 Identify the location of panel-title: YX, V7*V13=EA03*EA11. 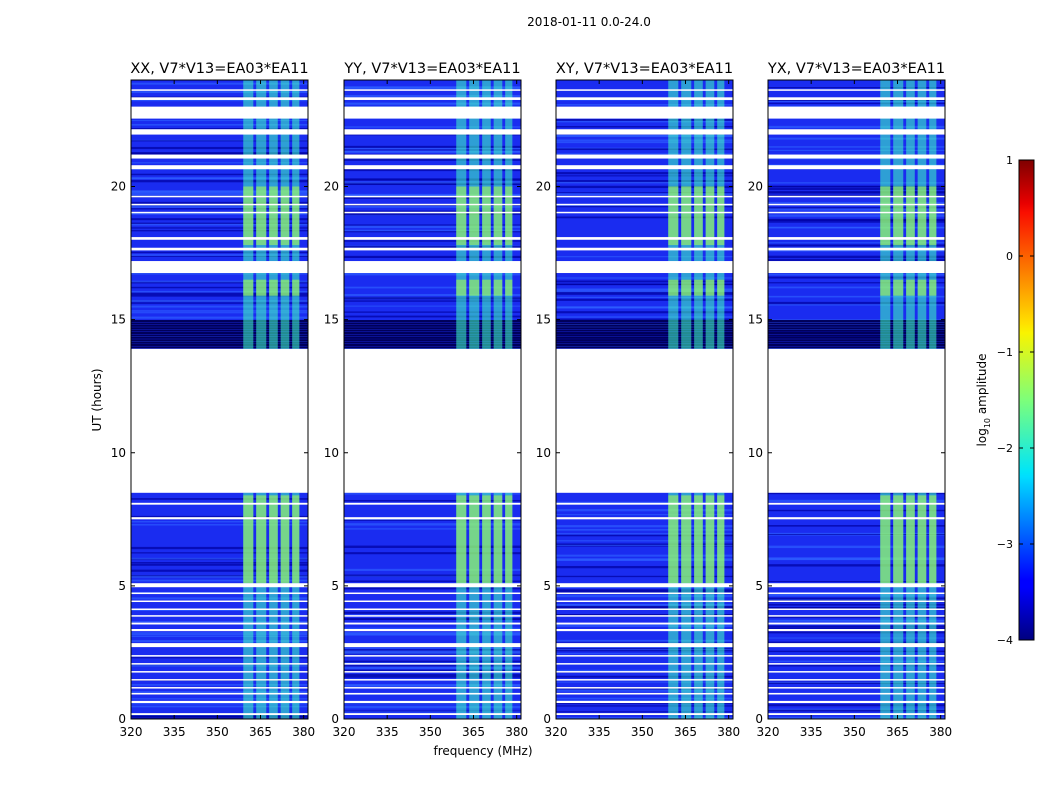
(856, 69).